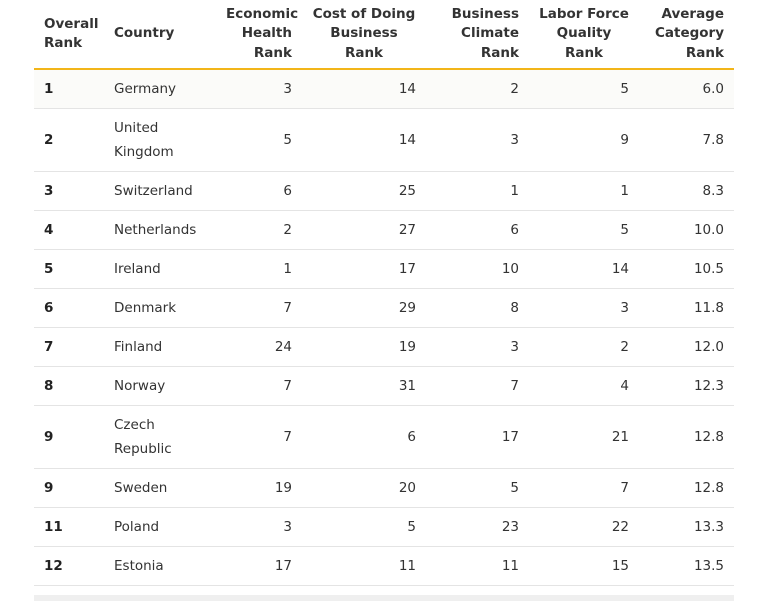 This screenshot has height=601, width=760. Describe the element at coordinates (686, 527) in the screenshot. I see `cell-average-category-rank: 13.3` at that location.